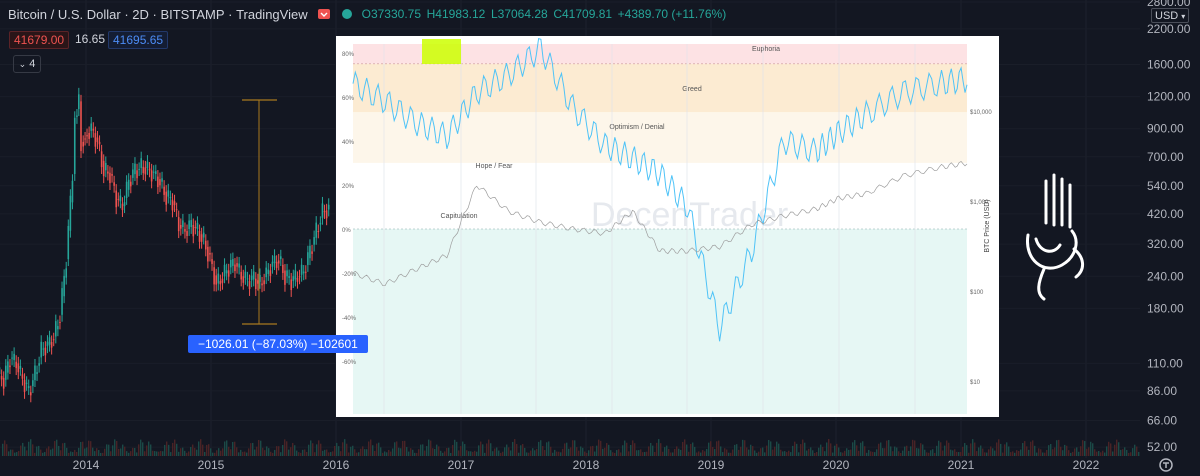  What do you see at coordinates (27, 64) in the screenshot?
I see `indicators-toggle: ⌄ 4` at bounding box center [27, 64].